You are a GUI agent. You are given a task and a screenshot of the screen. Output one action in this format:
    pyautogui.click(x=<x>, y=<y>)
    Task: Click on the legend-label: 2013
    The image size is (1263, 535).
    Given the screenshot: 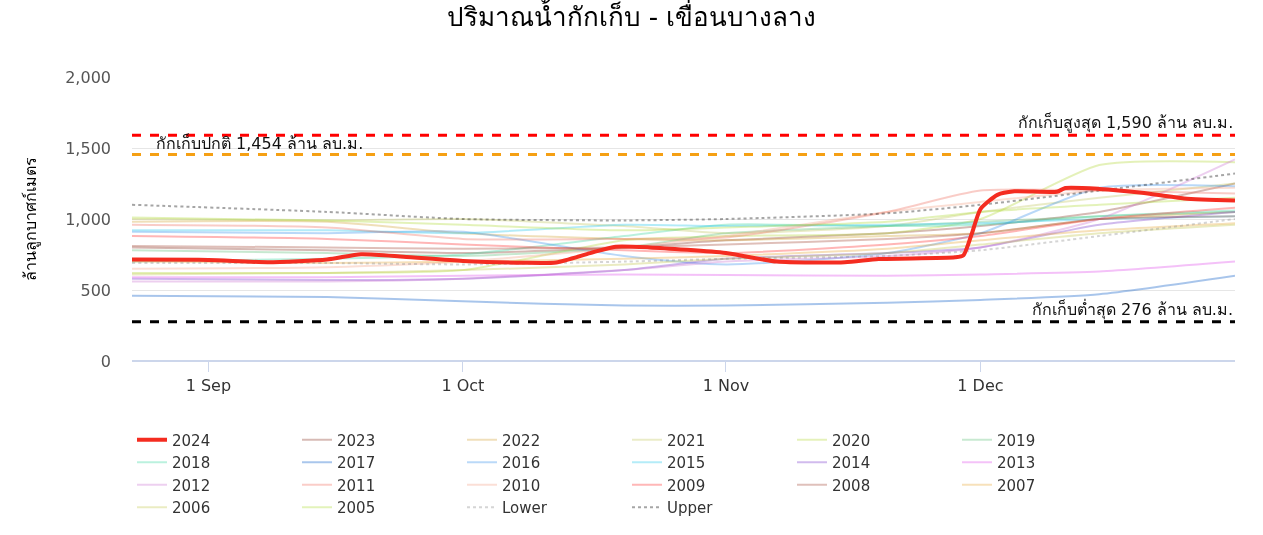 What is the action you would take?
    pyautogui.click(x=1016, y=463)
    